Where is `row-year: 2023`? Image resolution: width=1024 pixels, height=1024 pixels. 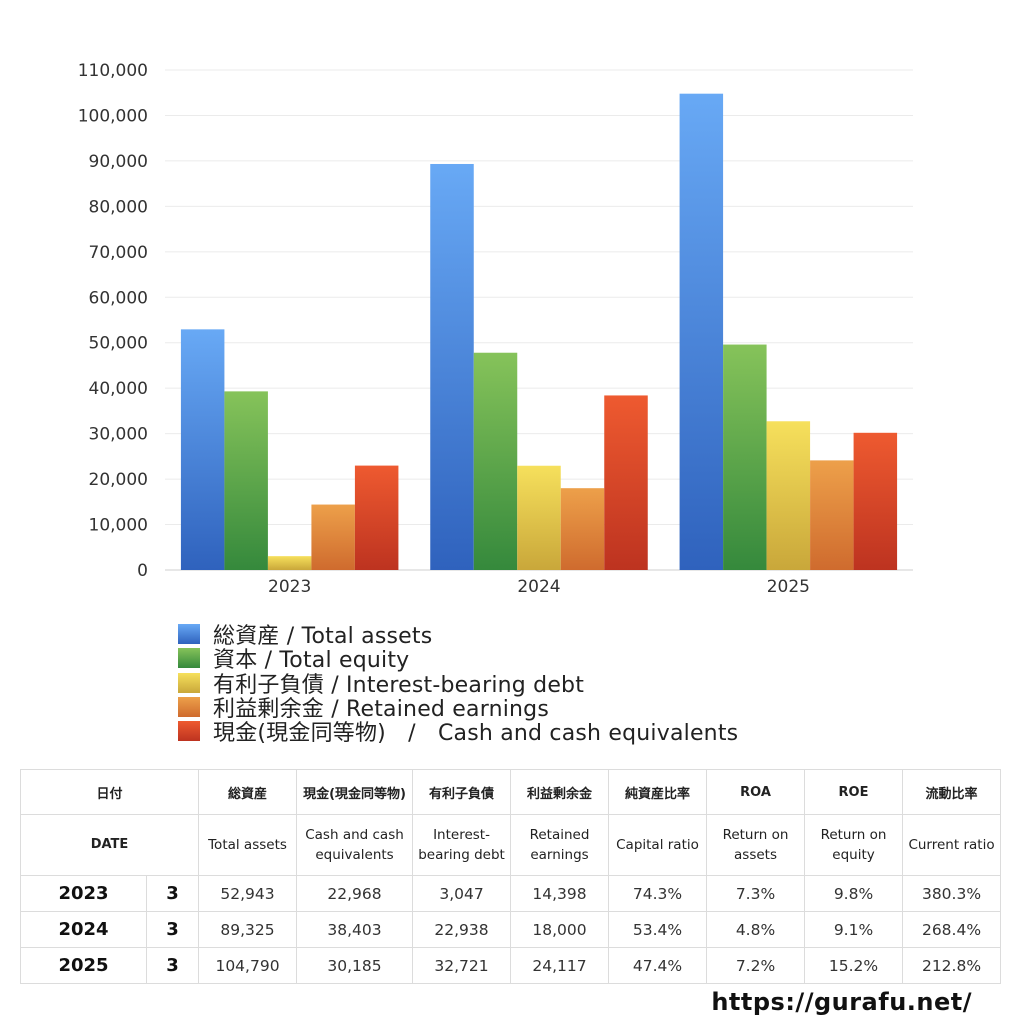 row-year: 2023 is located at coordinates (83, 893).